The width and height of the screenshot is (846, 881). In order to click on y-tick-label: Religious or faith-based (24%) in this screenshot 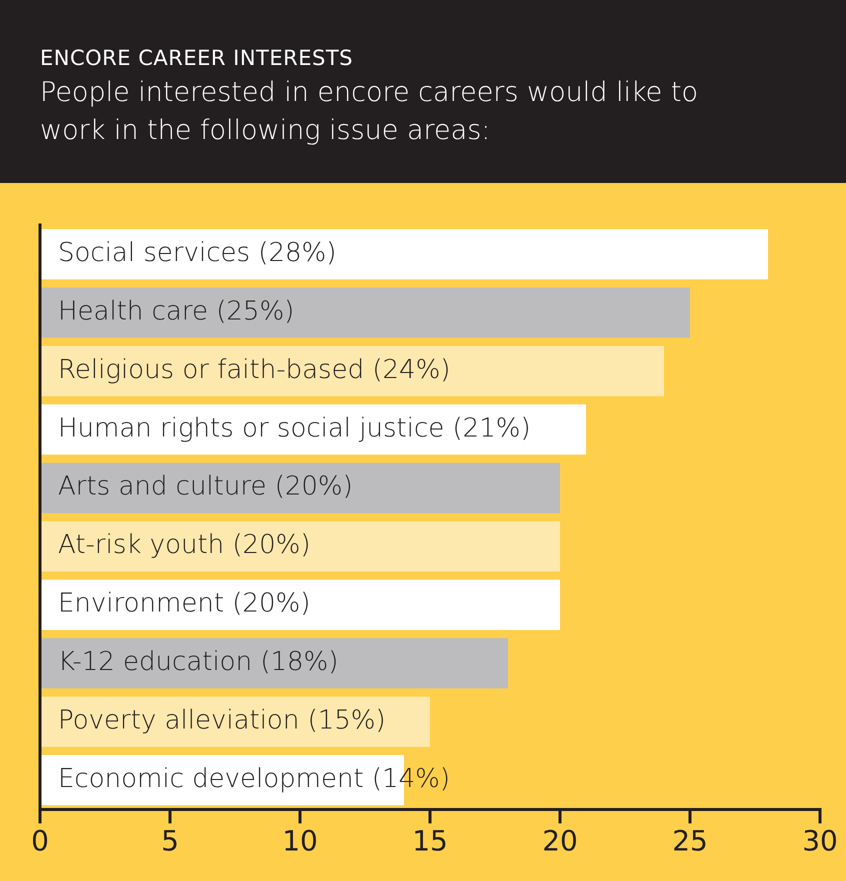, I will do `click(254, 369)`.